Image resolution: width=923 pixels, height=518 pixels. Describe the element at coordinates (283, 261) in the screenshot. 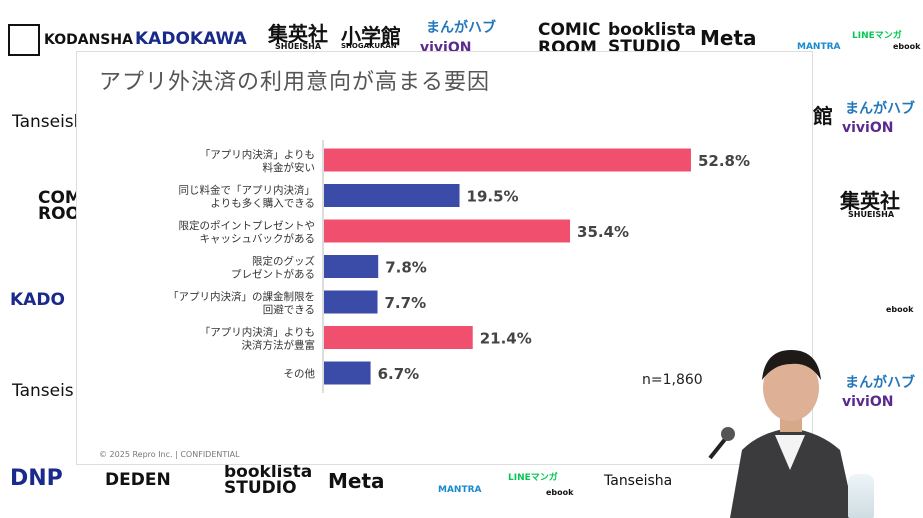

I see `category-label-3-0: 限定のグッズ` at that location.